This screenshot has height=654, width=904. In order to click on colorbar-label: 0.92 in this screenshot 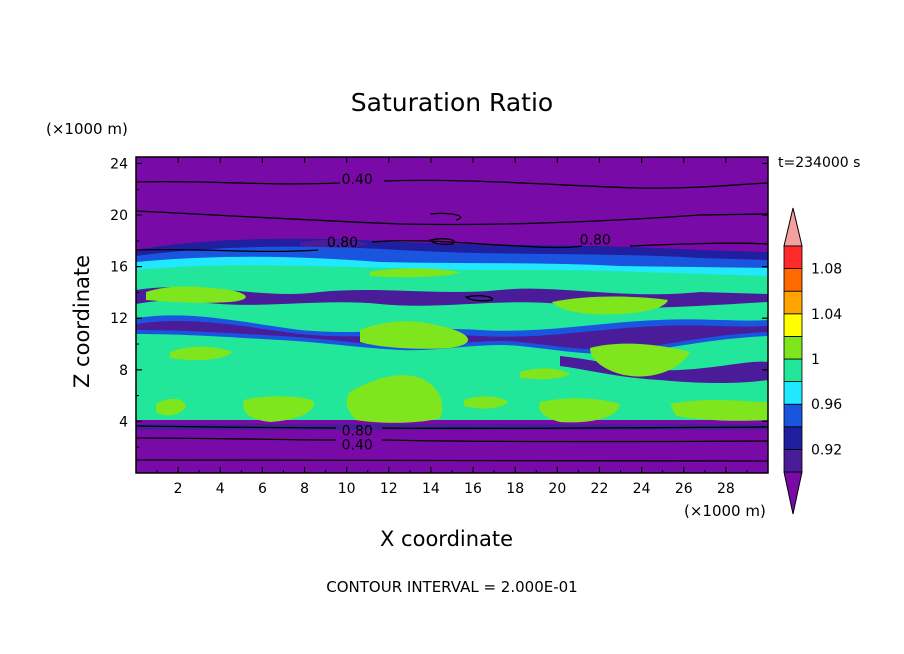, I will do `click(826, 450)`.